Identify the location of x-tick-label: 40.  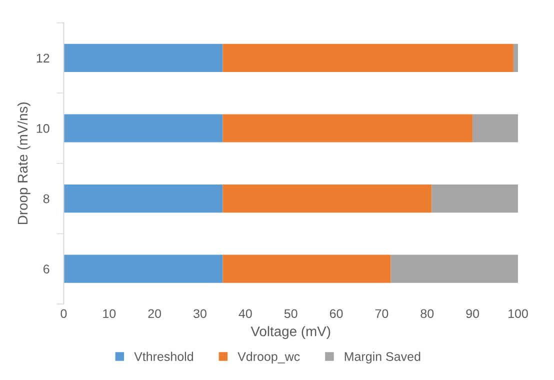
(245, 313).